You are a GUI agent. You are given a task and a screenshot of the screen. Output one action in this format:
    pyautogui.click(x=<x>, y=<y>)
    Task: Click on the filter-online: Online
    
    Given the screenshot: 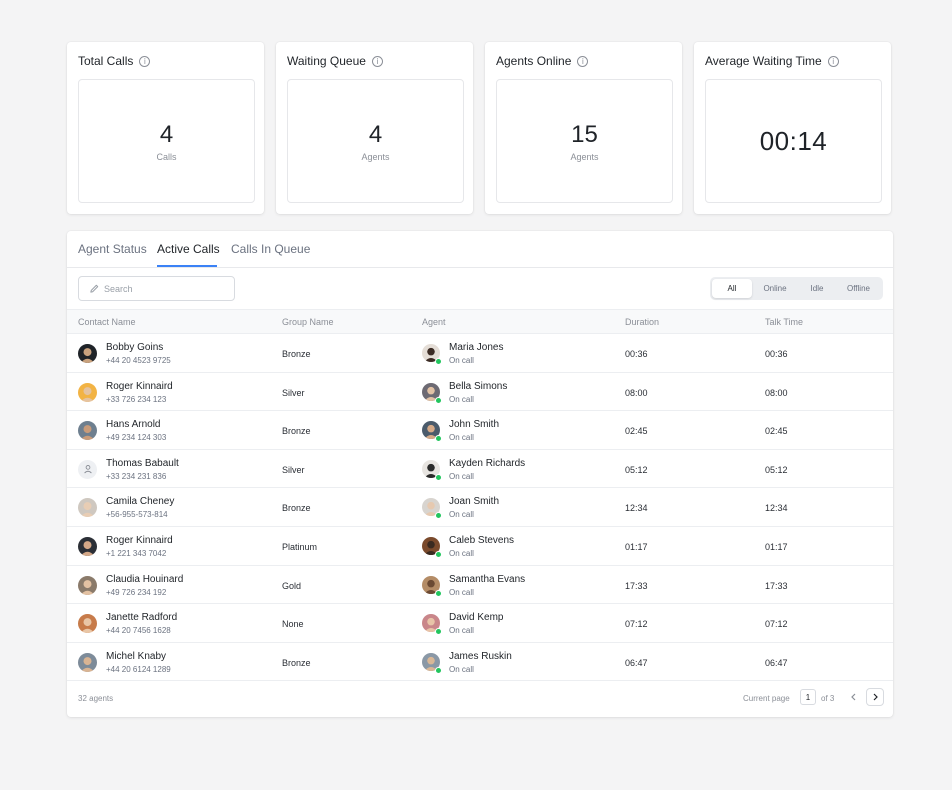 What is the action you would take?
    pyautogui.click(x=775, y=288)
    